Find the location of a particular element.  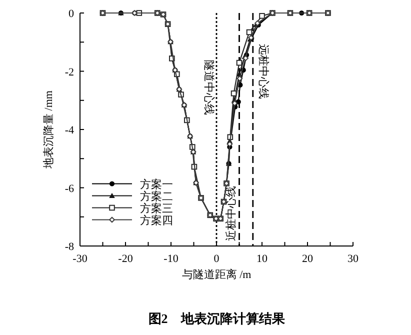

x-tick-label: 30 is located at coordinates (353, 259).